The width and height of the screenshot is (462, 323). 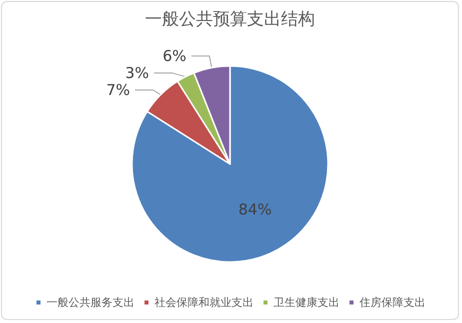 I want to click on legend-label: 社会保障和就业支出, so click(x=204, y=302).